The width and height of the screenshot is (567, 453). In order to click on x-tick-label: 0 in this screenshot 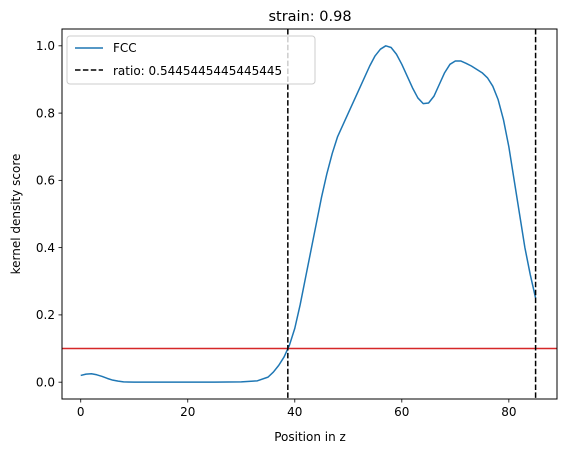, I will do `click(81, 412)`.